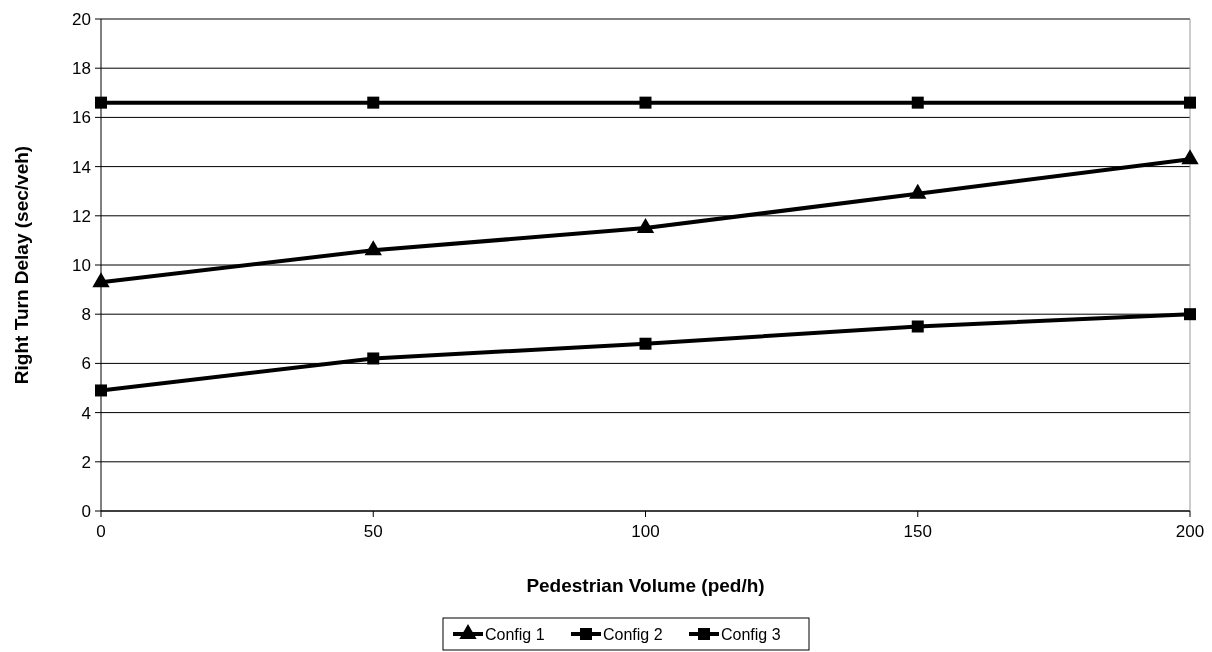  What do you see at coordinates (86, 364) in the screenshot?
I see `y-tick-label: 6` at bounding box center [86, 364].